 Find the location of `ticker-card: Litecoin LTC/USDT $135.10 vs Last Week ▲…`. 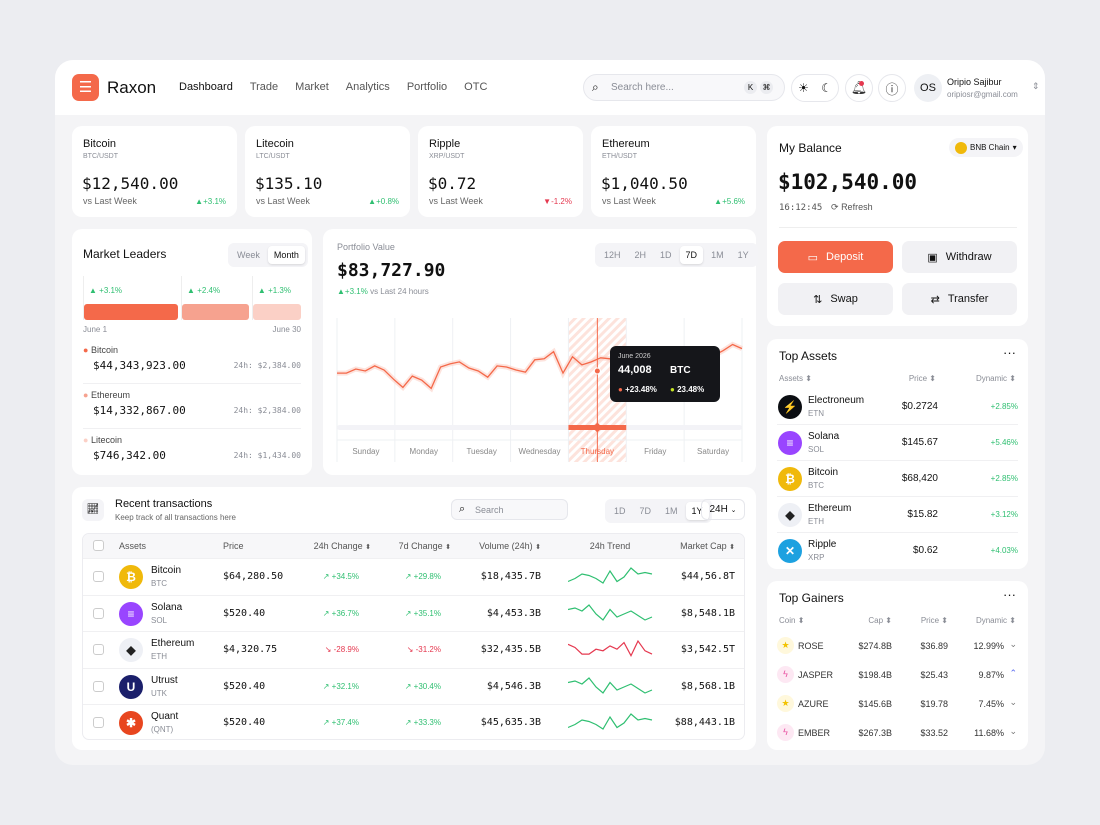

ticker-card: Litecoin LTC/USDT $135.10 vs Last Week ▲… is located at coordinates (327, 171).